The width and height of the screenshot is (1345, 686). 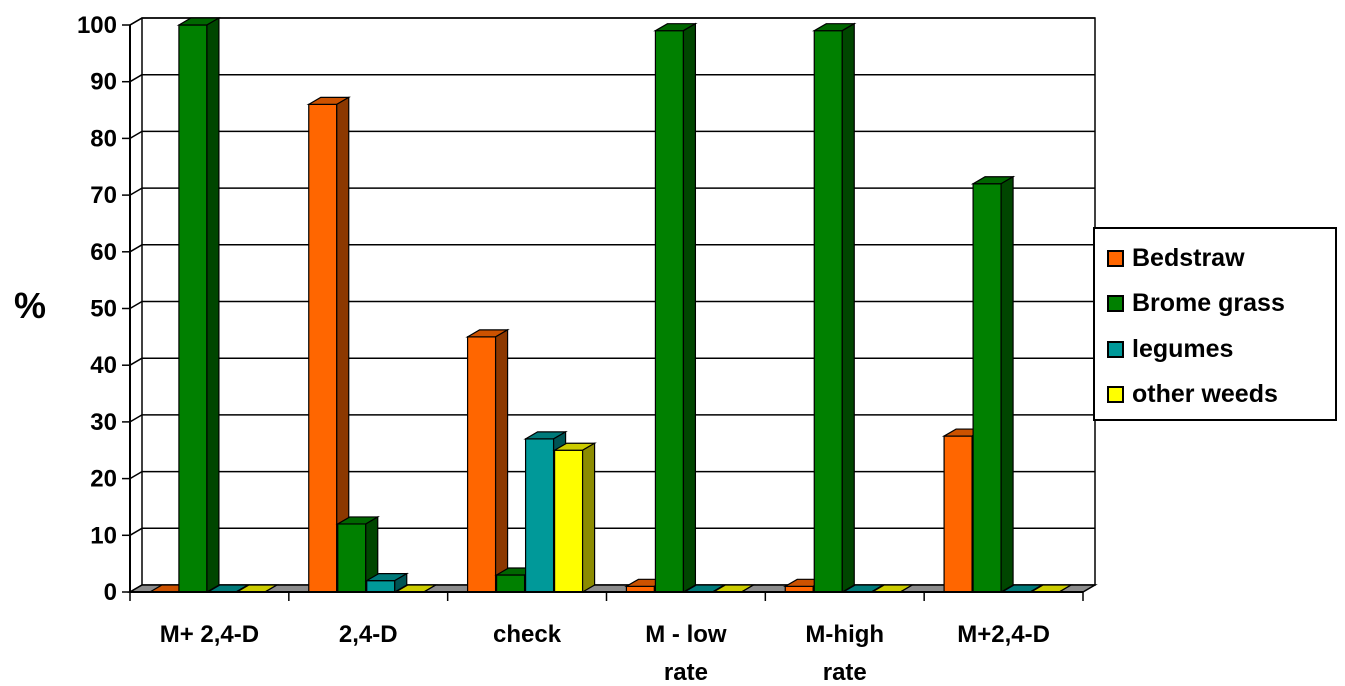 What do you see at coordinates (30, 305) in the screenshot?
I see `y-axis-label: %` at bounding box center [30, 305].